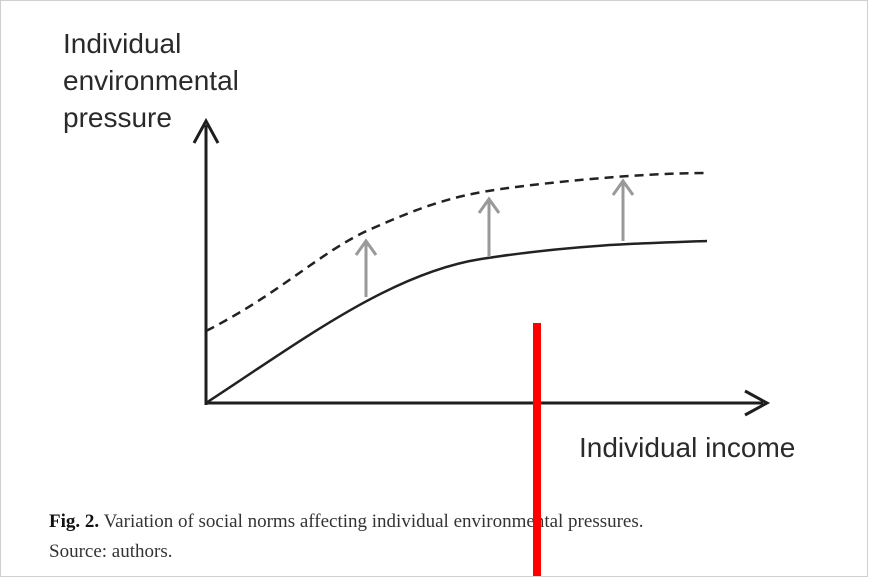 The height and width of the screenshot is (579, 870). I want to click on caption-label: Fig. 2., so click(74, 521).